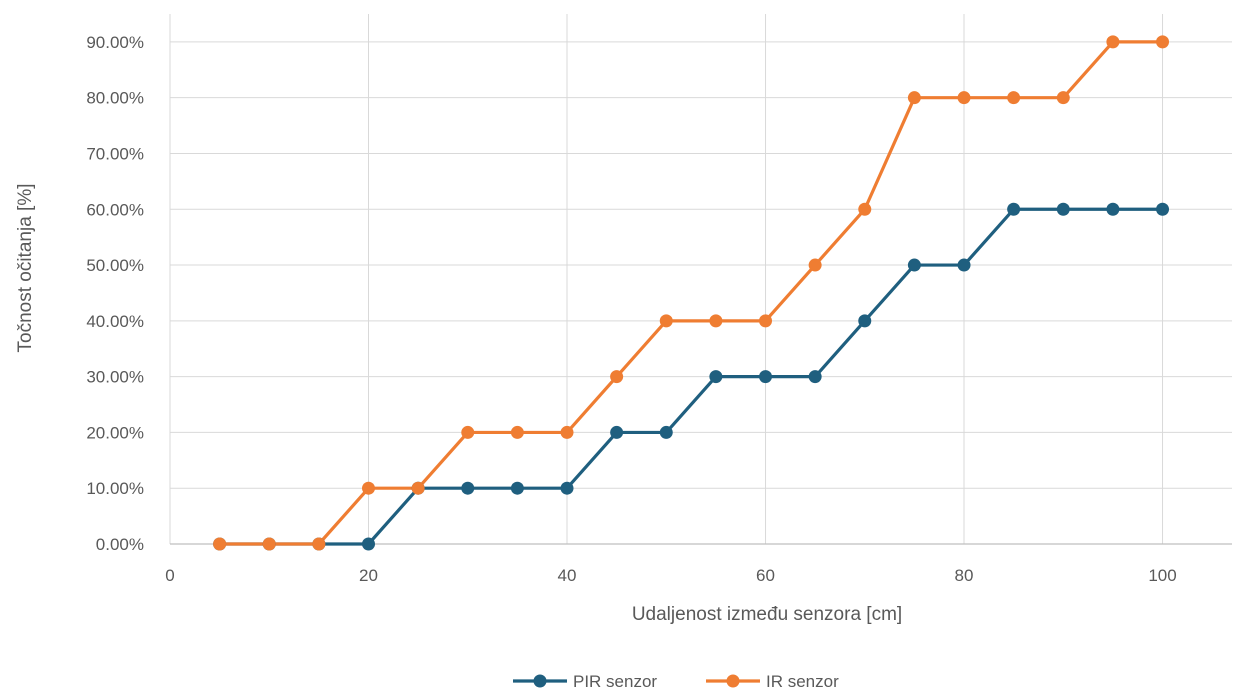 The width and height of the screenshot is (1233, 691). I want to click on x-tick-label: 60, so click(765, 575).